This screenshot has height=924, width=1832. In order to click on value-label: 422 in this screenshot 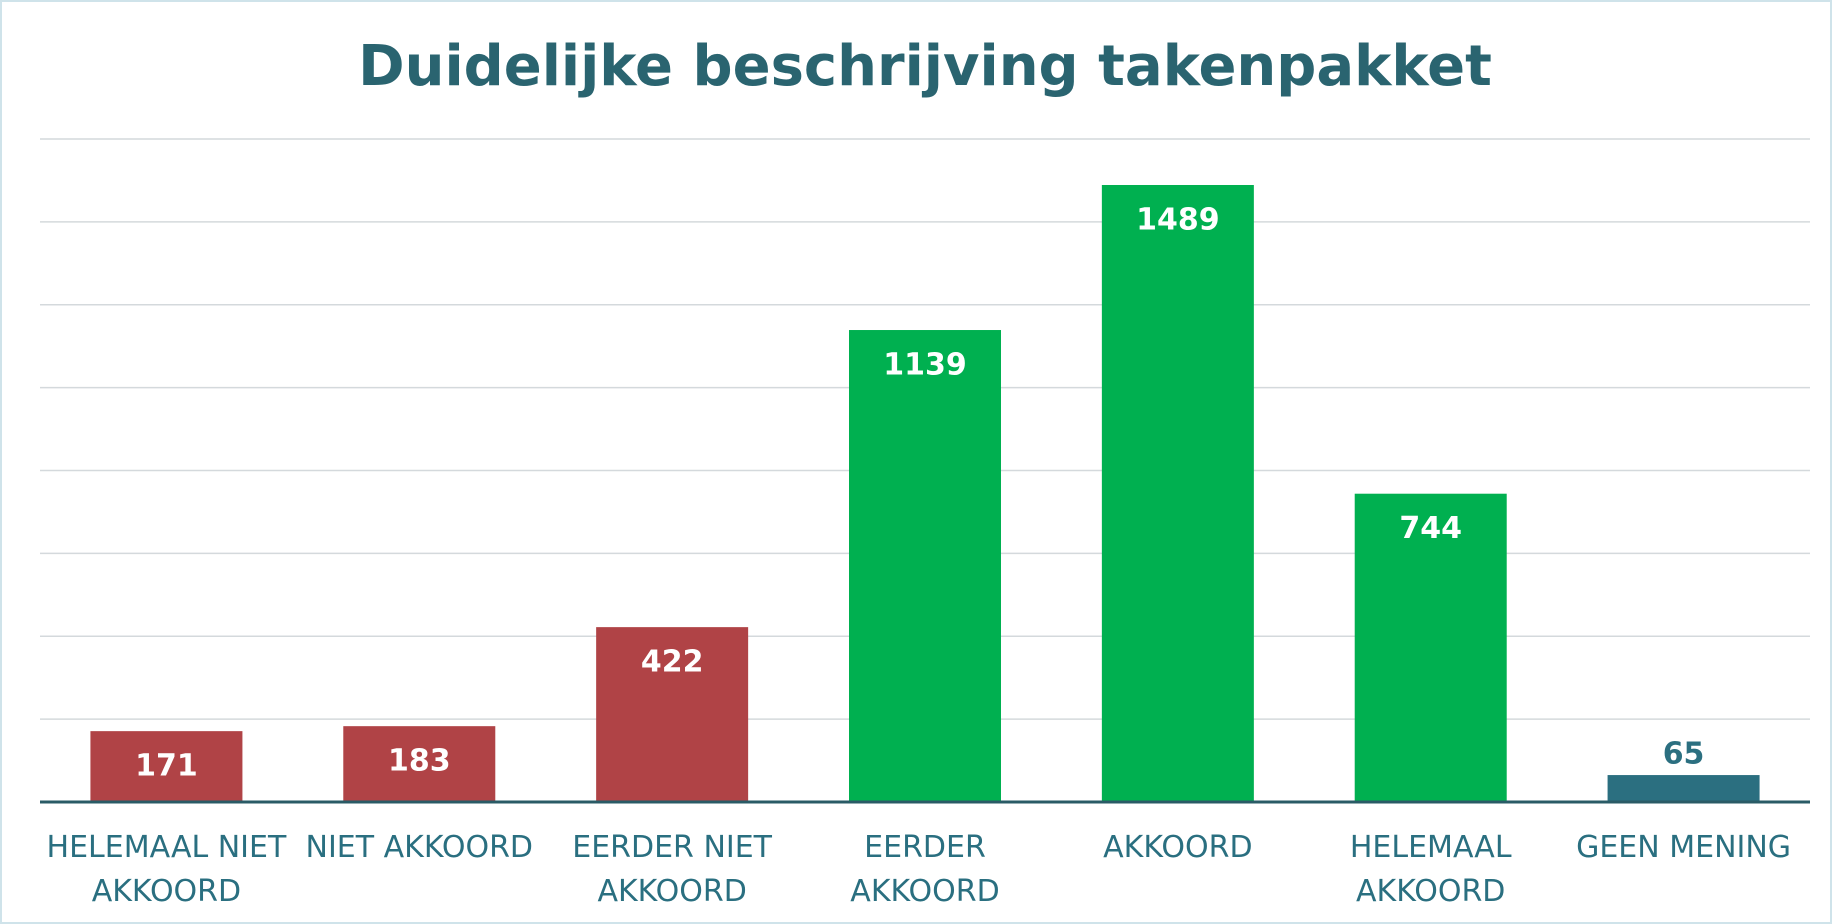, I will do `click(672, 662)`.